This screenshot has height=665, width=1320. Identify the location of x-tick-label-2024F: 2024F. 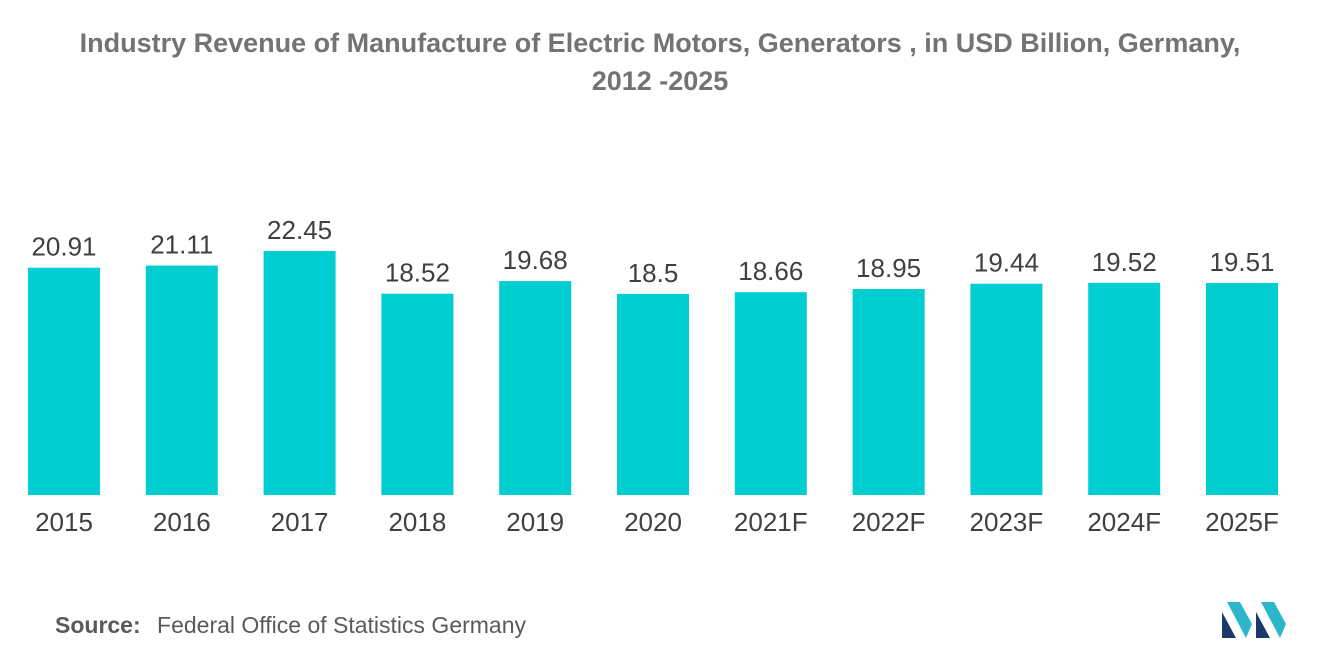
(1124, 522).